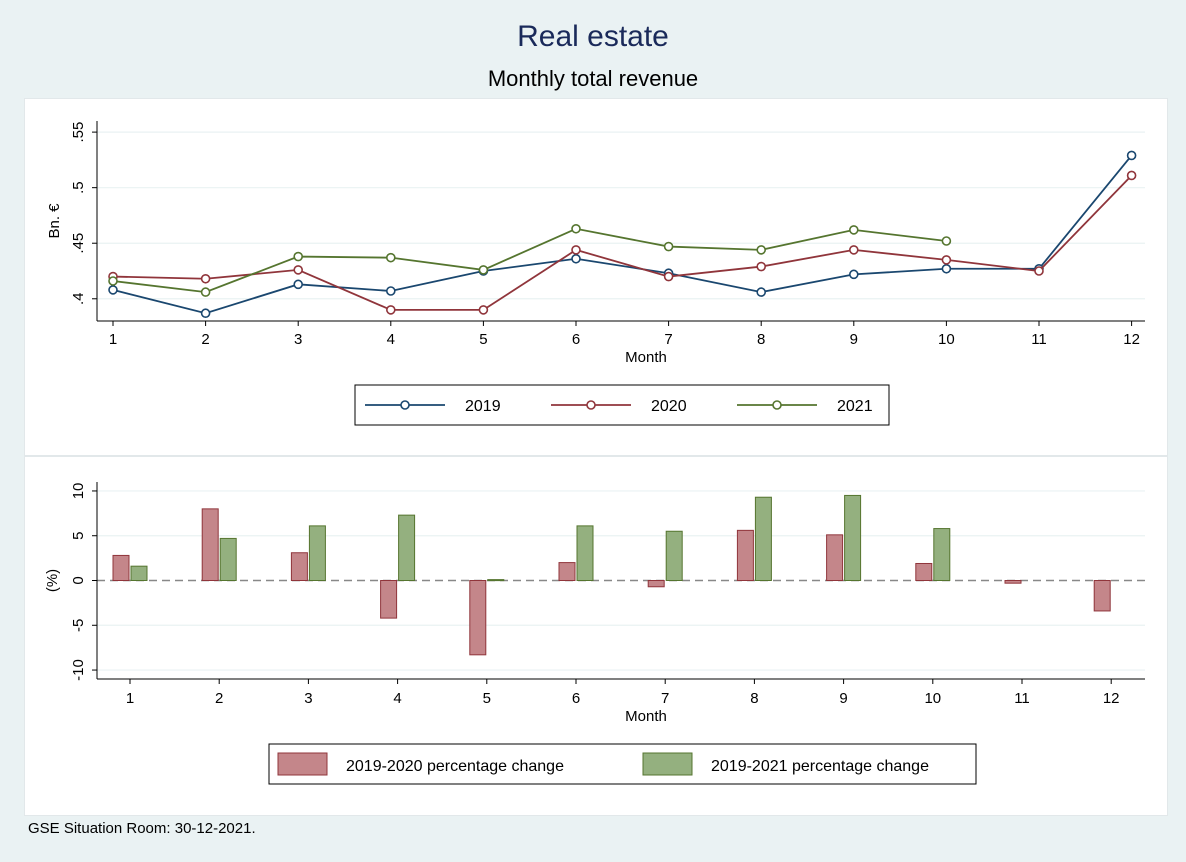 The image size is (1186, 862). Describe the element at coordinates (646, 357) in the screenshot. I see `line-x-axis-title: Month` at that location.